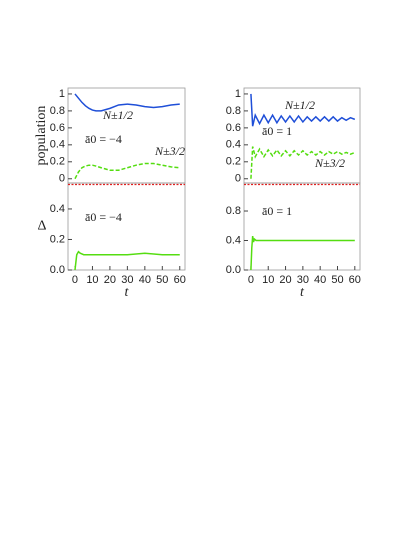  I want to click on y-axis-label: Δ, so click(41, 226).